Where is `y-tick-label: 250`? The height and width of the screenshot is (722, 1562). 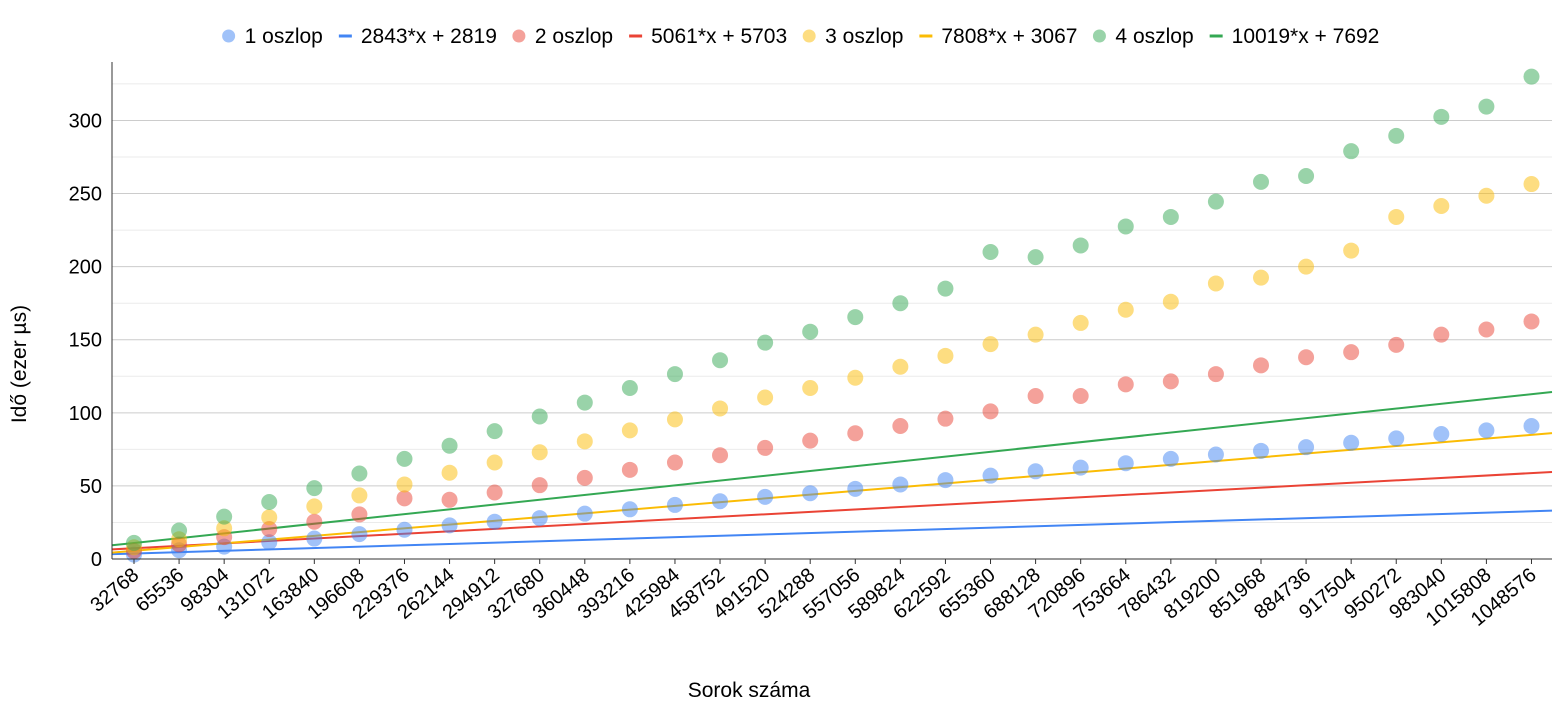
y-tick-label: 250 is located at coordinates (85, 195).